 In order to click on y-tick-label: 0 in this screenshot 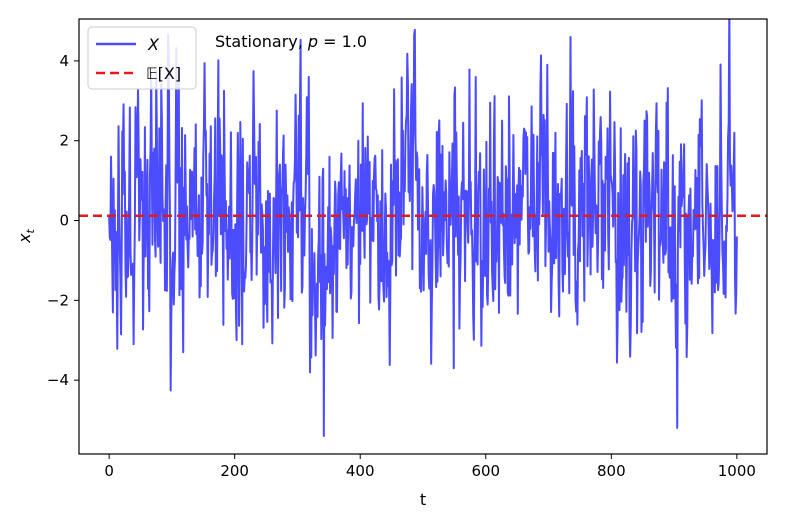, I will do `click(64, 221)`.